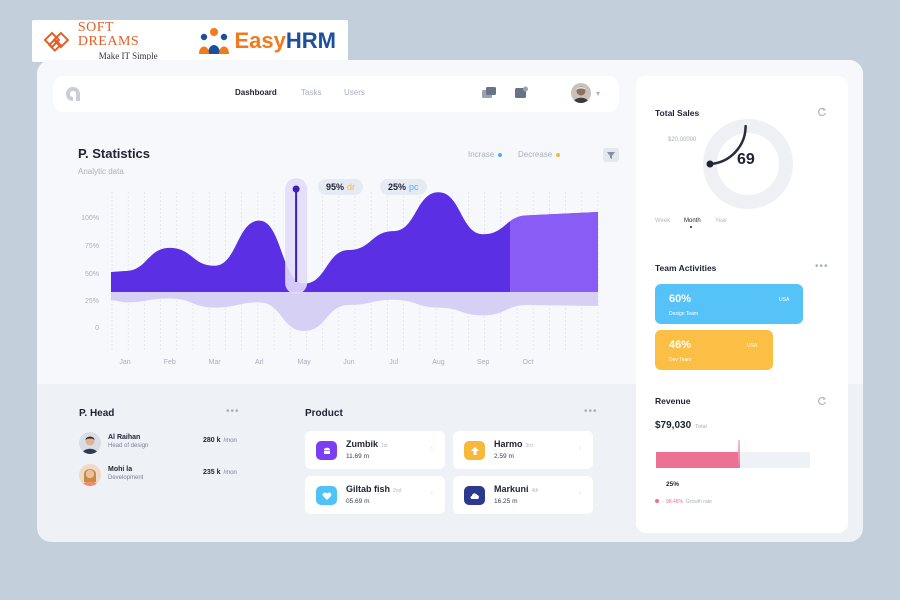 Image resolution: width=900 pixels, height=600 pixels. Describe the element at coordinates (489, 93) in the screenshot. I see `chat-icon` at that location.